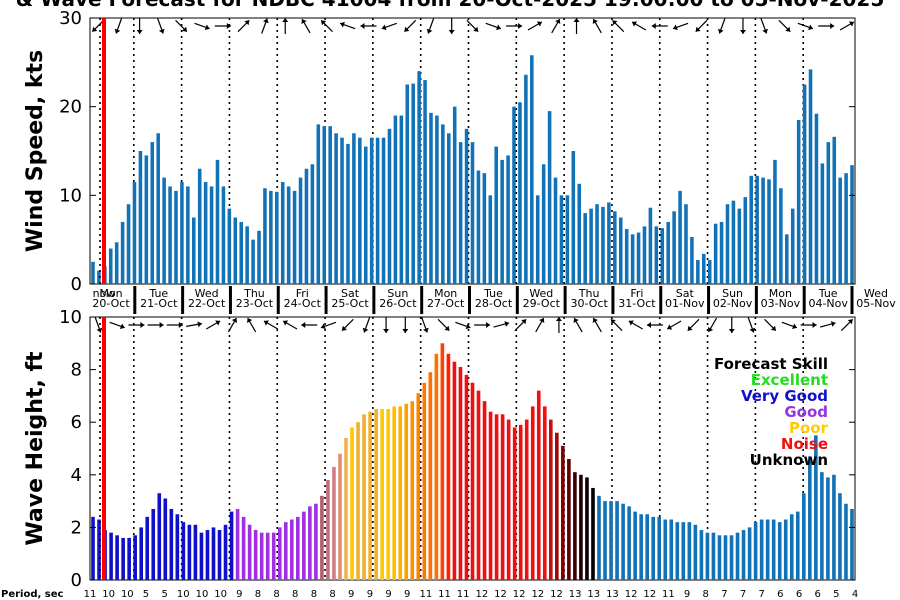 The height and width of the screenshot is (600, 900). Describe the element at coordinates (781, 303) in the screenshot. I see `date-label: 03-Nov` at that location.